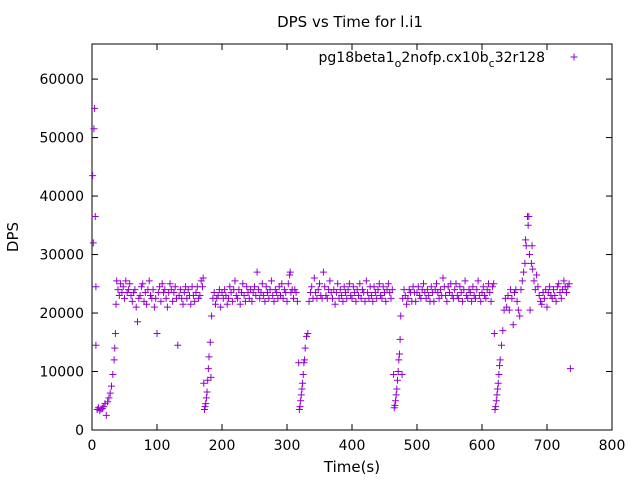 The height and width of the screenshot is (480, 640). What do you see at coordinates (287, 446) in the screenshot?
I see `x-tick-label: 300` at bounding box center [287, 446].